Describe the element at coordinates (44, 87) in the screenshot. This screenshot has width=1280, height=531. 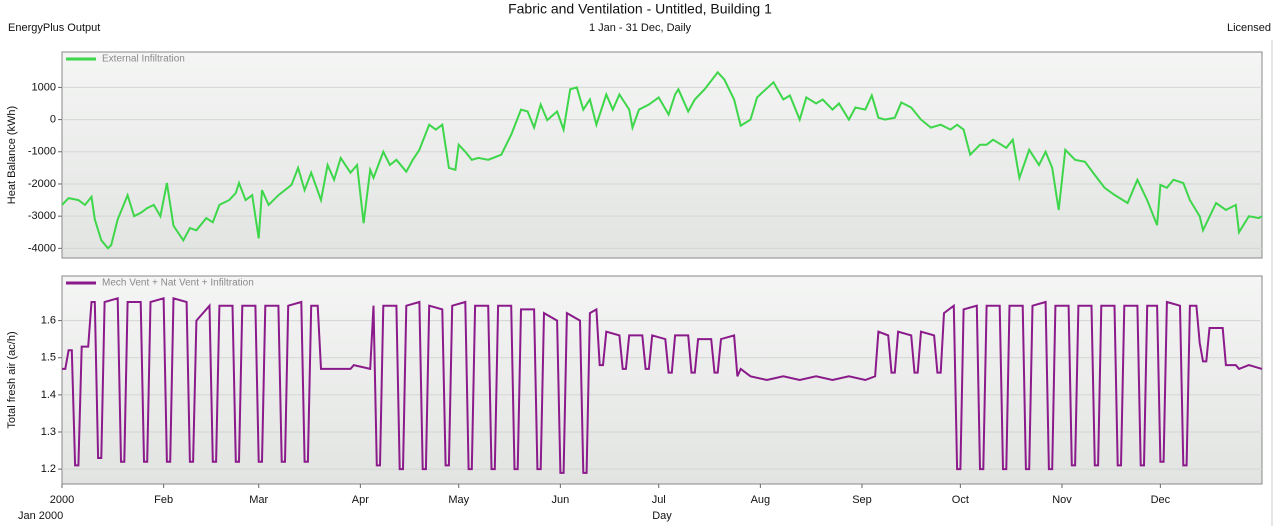
I see `y-tick-label: 1000` at that location.